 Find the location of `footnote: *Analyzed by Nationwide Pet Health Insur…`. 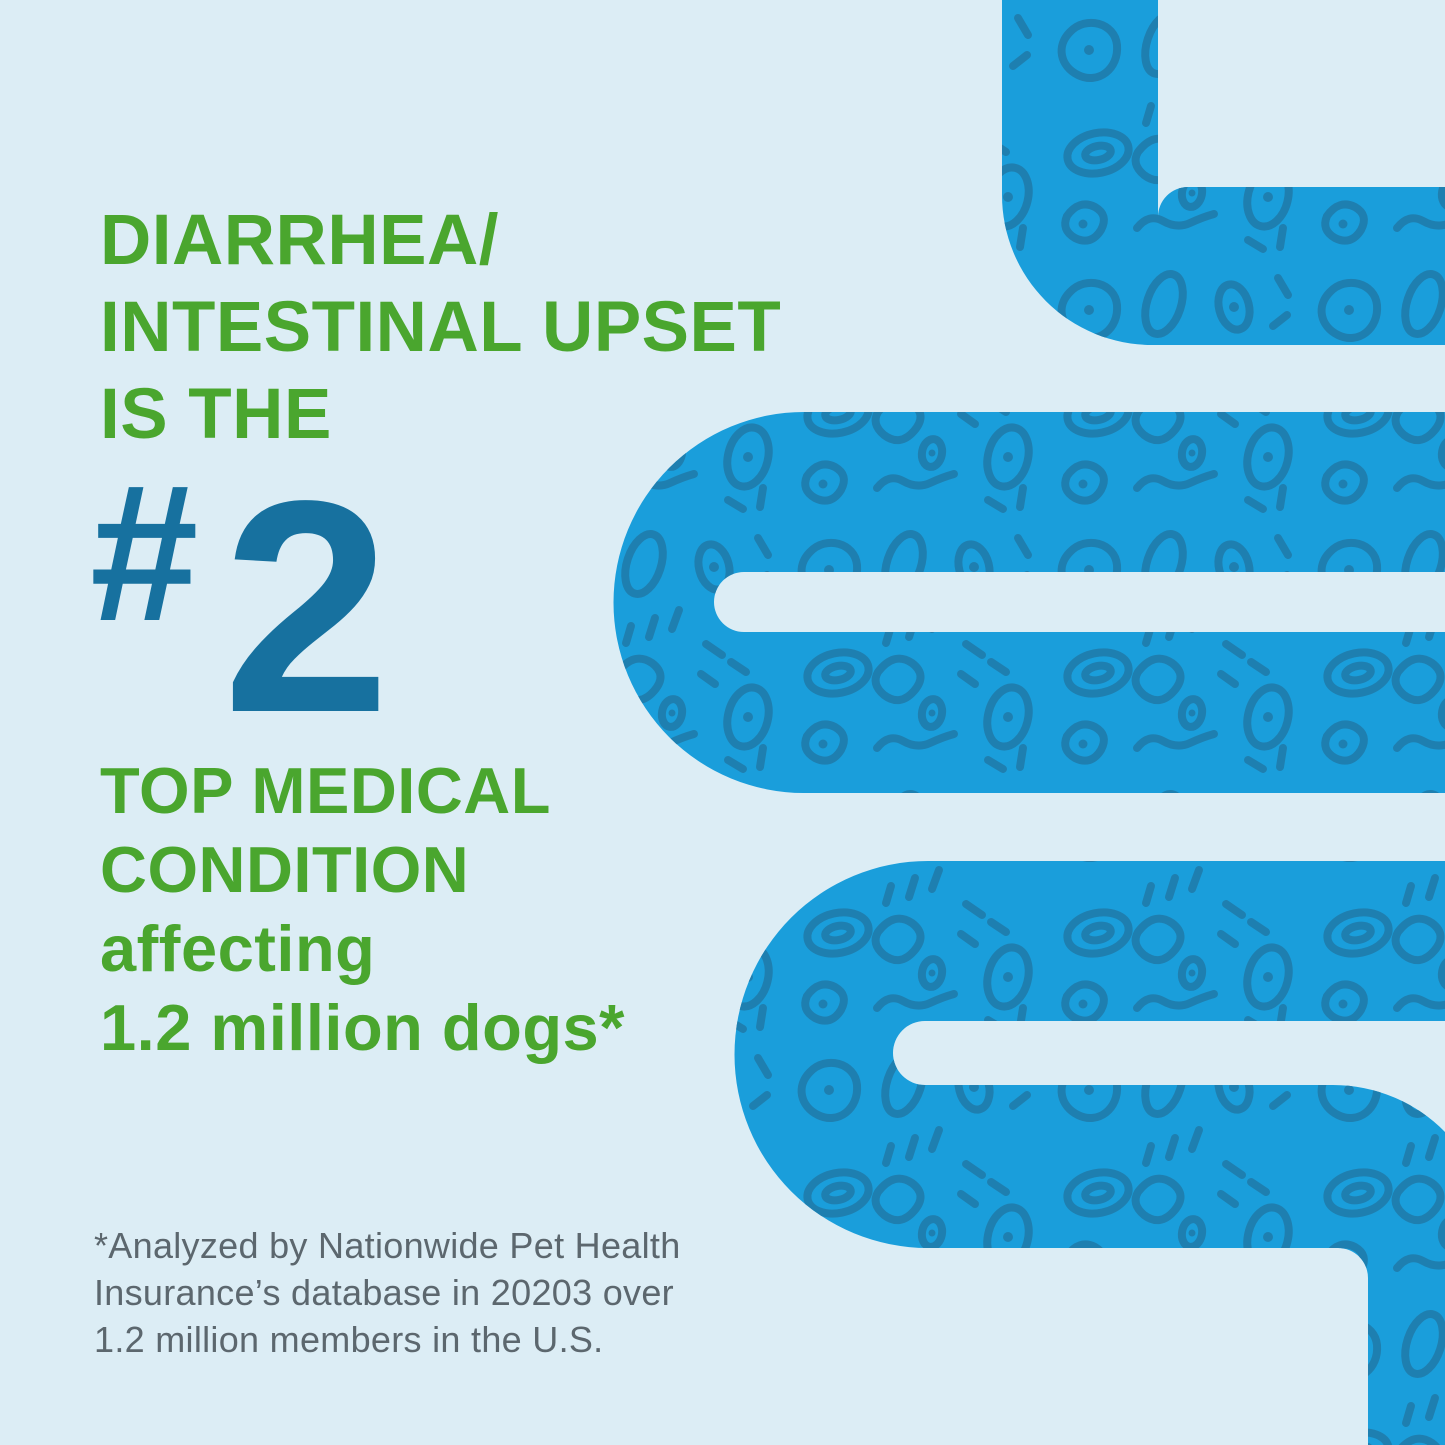

footnote: *Analyzed by Nationwide Pet Health Insur… is located at coordinates (387, 1292).